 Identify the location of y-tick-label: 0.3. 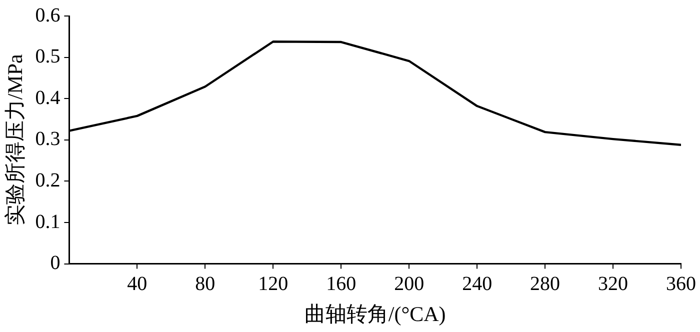
(47, 139).